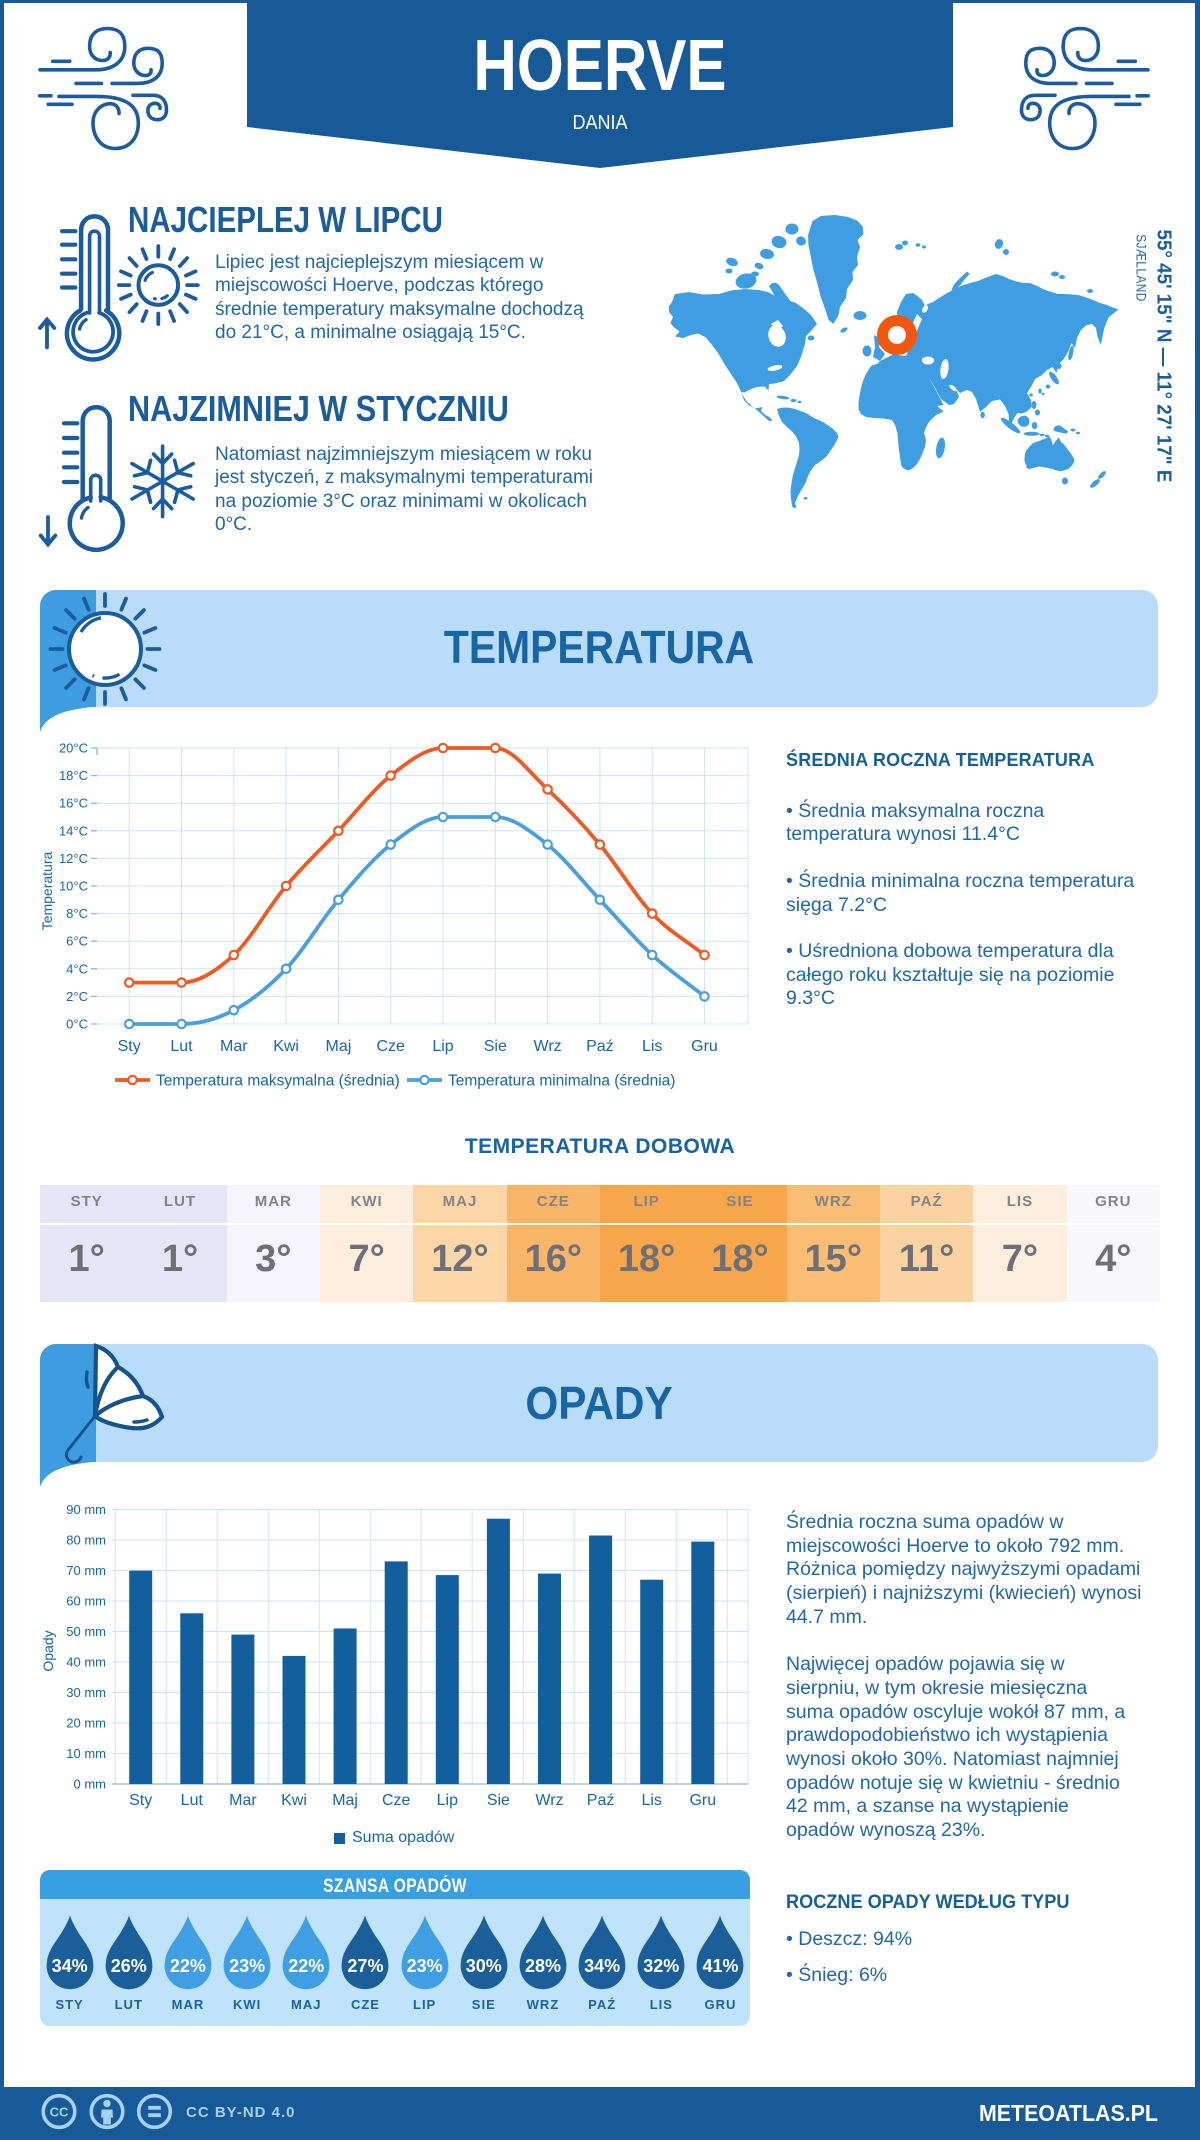  What do you see at coordinates (86, 1631) in the screenshot?
I see `svg-text: 50 mm` at bounding box center [86, 1631].